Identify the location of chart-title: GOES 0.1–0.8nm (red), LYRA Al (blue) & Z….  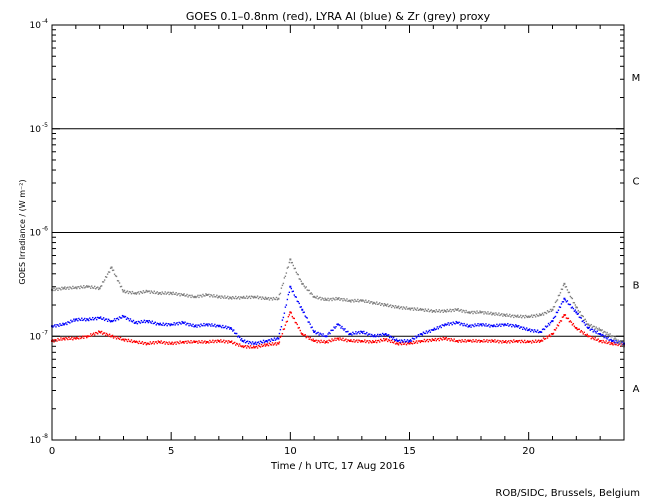
(338, 16).